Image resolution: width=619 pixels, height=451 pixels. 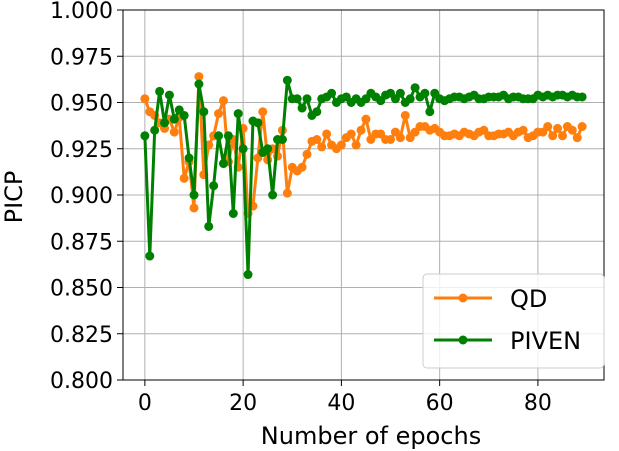 I want to click on x-axis-title: Number of epochs, so click(x=371, y=436).